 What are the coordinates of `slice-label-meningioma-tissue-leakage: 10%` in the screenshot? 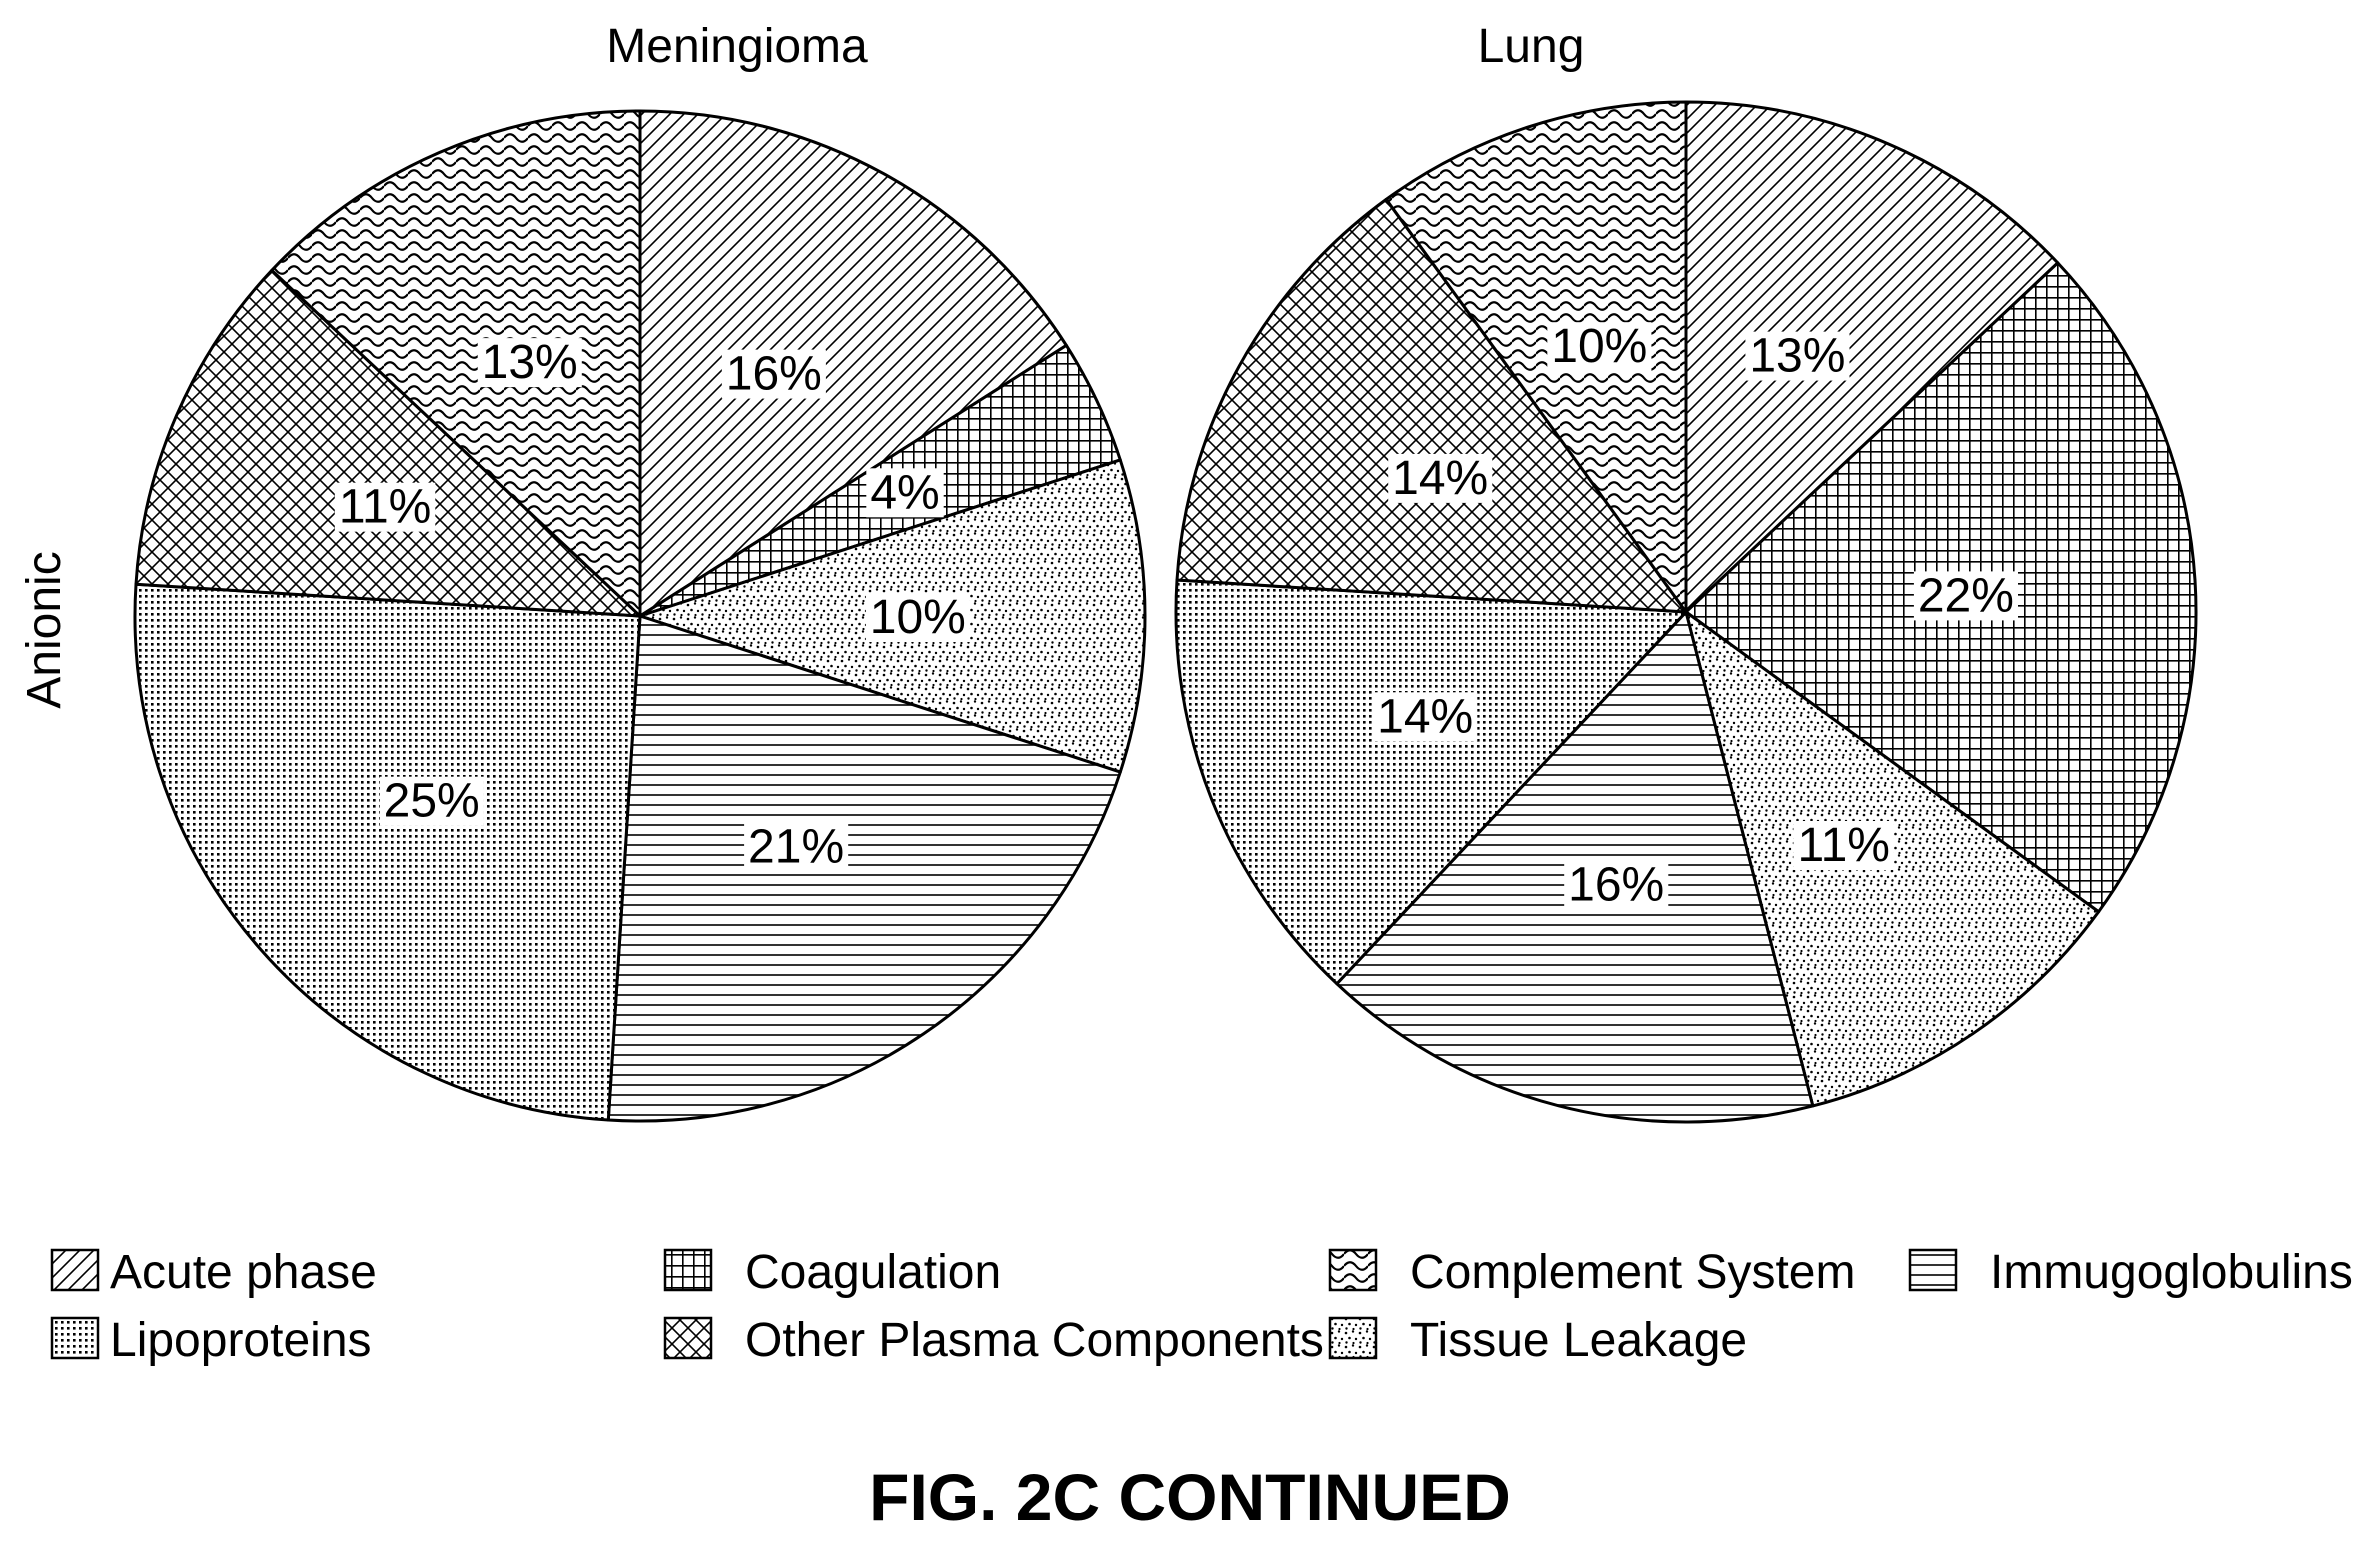 It's located at (918, 617).